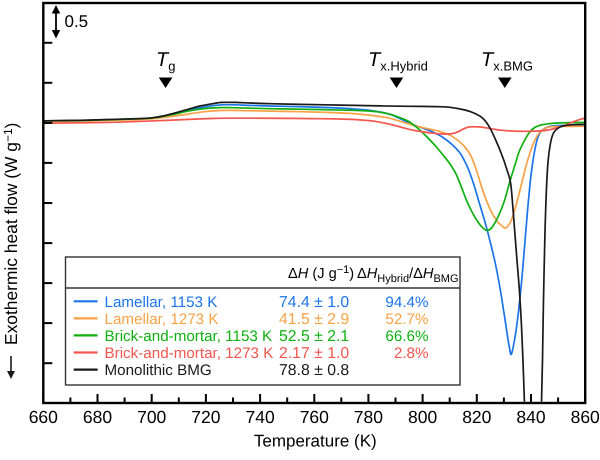  Describe the element at coordinates (43, 417) in the screenshot. I see `svg-text: 660` at that location.